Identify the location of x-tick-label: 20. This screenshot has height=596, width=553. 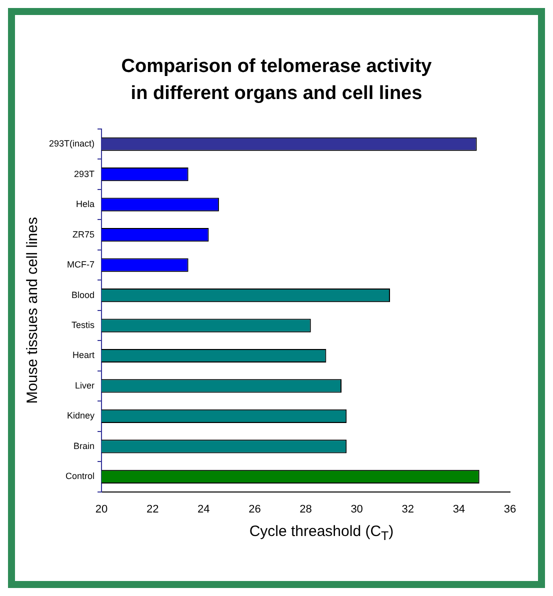
(101, 509).